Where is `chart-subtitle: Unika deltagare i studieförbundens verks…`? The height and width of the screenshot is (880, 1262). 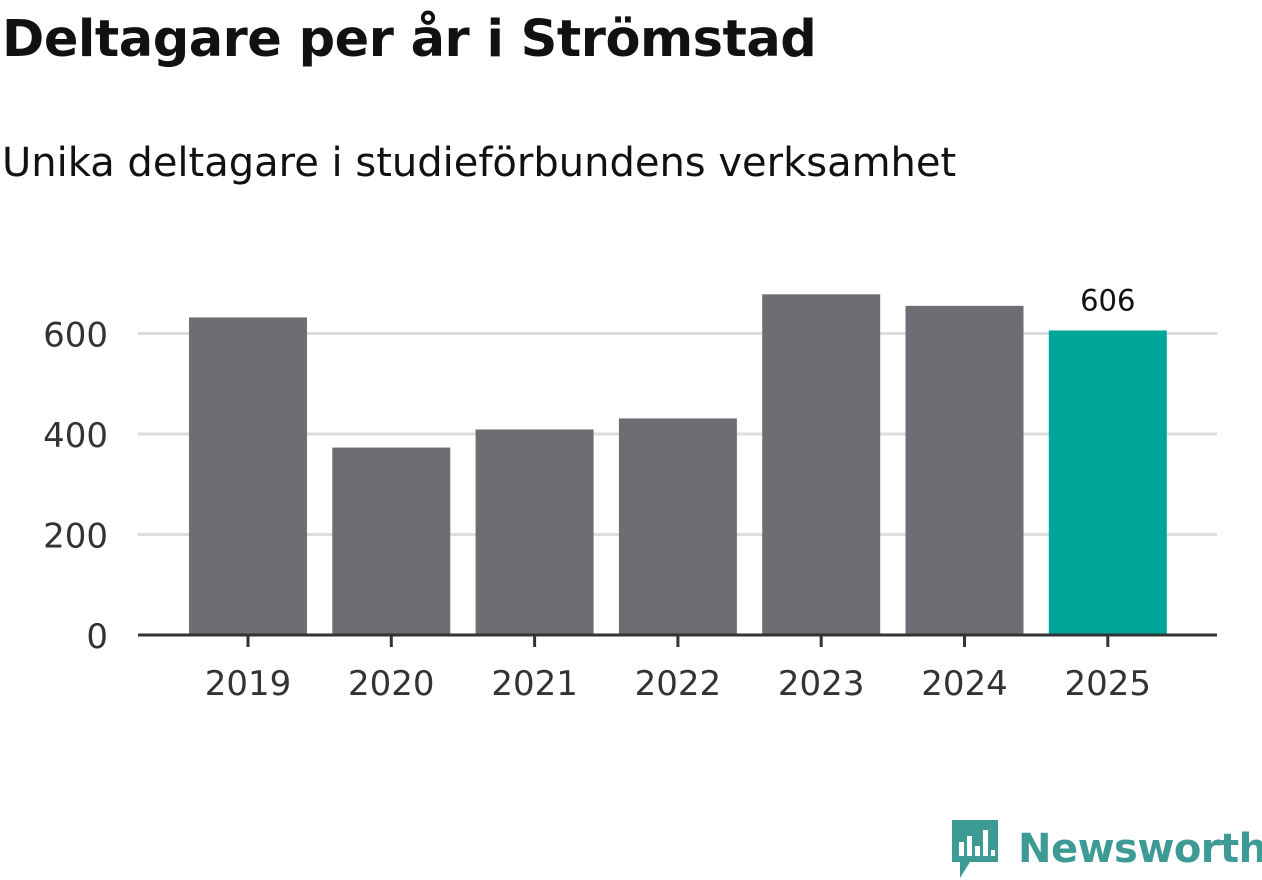 chart-subtitle: Unika deltagare i studieförbundens verks… is located at coordinates (479, 163).